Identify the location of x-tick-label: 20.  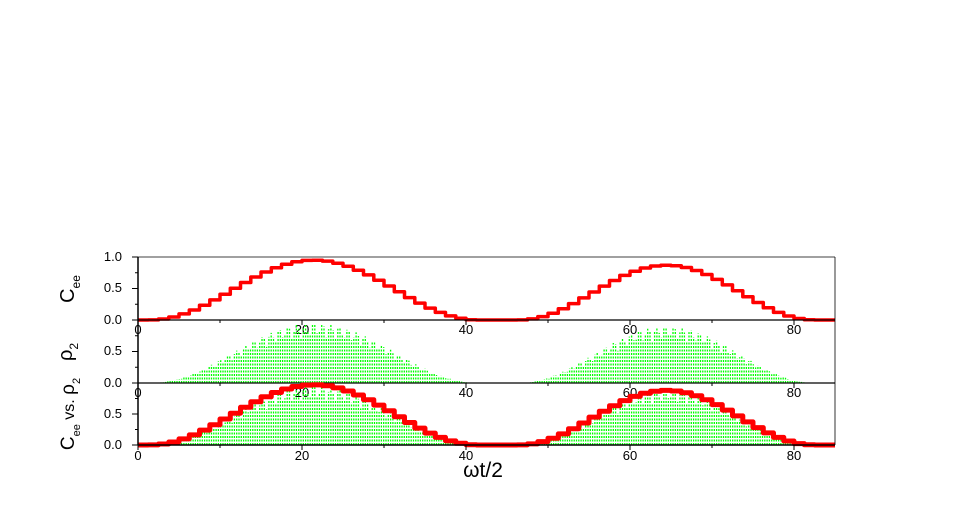
(302, 455).